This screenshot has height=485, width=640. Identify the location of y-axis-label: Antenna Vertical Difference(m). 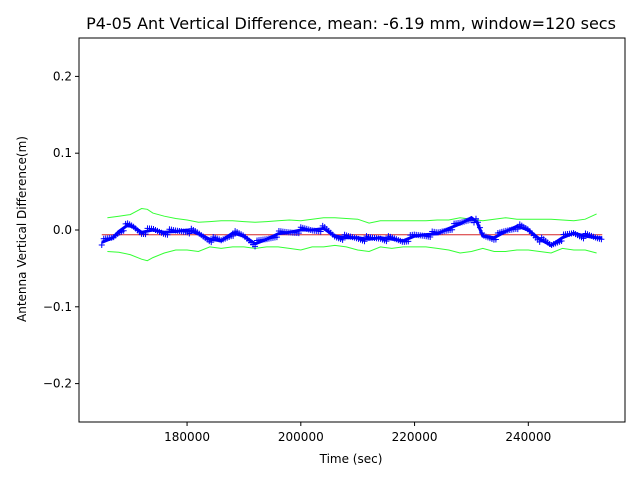
(22, 229).